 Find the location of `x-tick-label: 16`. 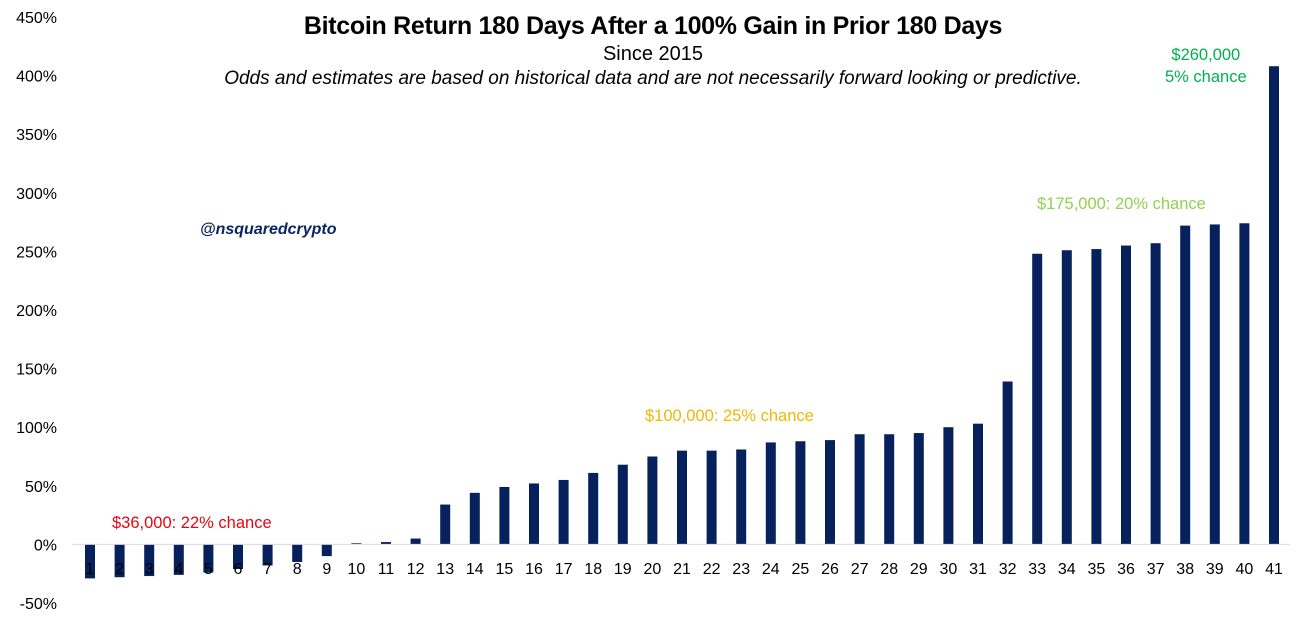

x-tick-label: 16 is located at coordinates (534, 569).